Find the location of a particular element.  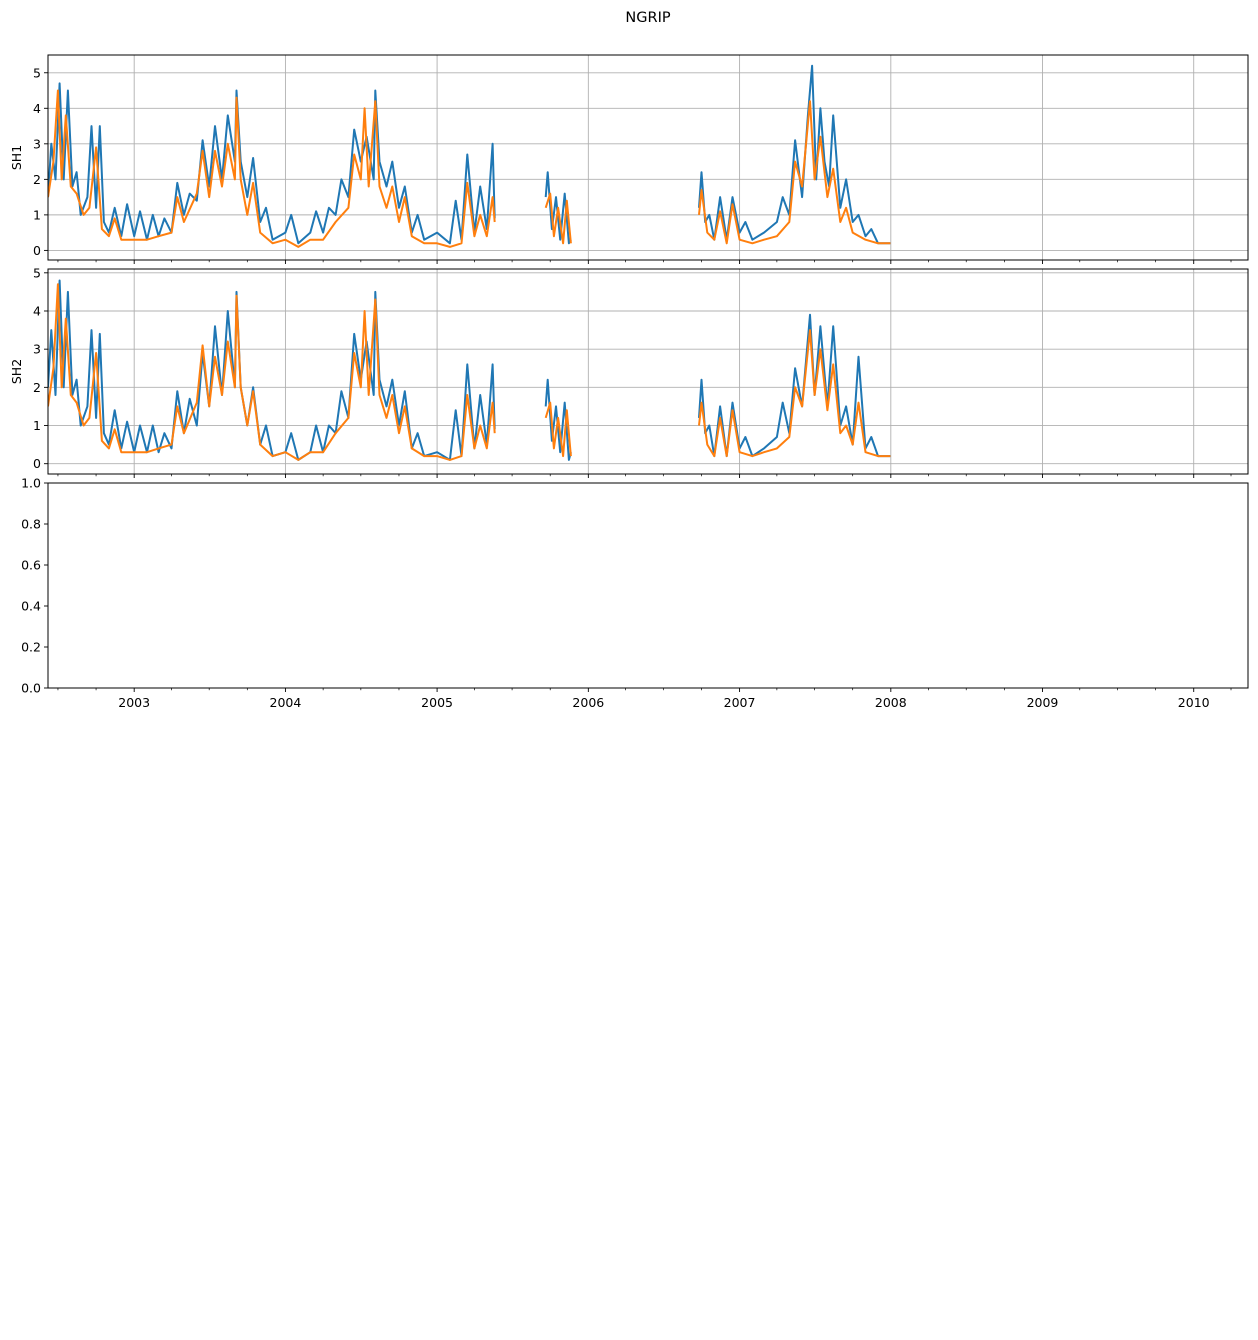

y-axis-label: SH2 is located at coordinates (16, 371).